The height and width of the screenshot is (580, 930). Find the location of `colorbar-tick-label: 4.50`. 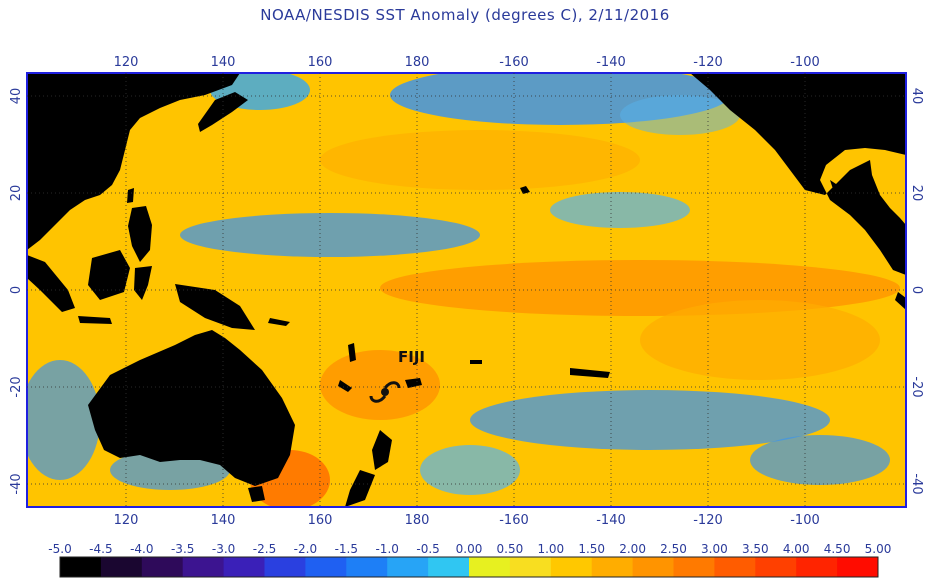

colorbar-tick-label: 4.50 is located at coordinates (837, 549).